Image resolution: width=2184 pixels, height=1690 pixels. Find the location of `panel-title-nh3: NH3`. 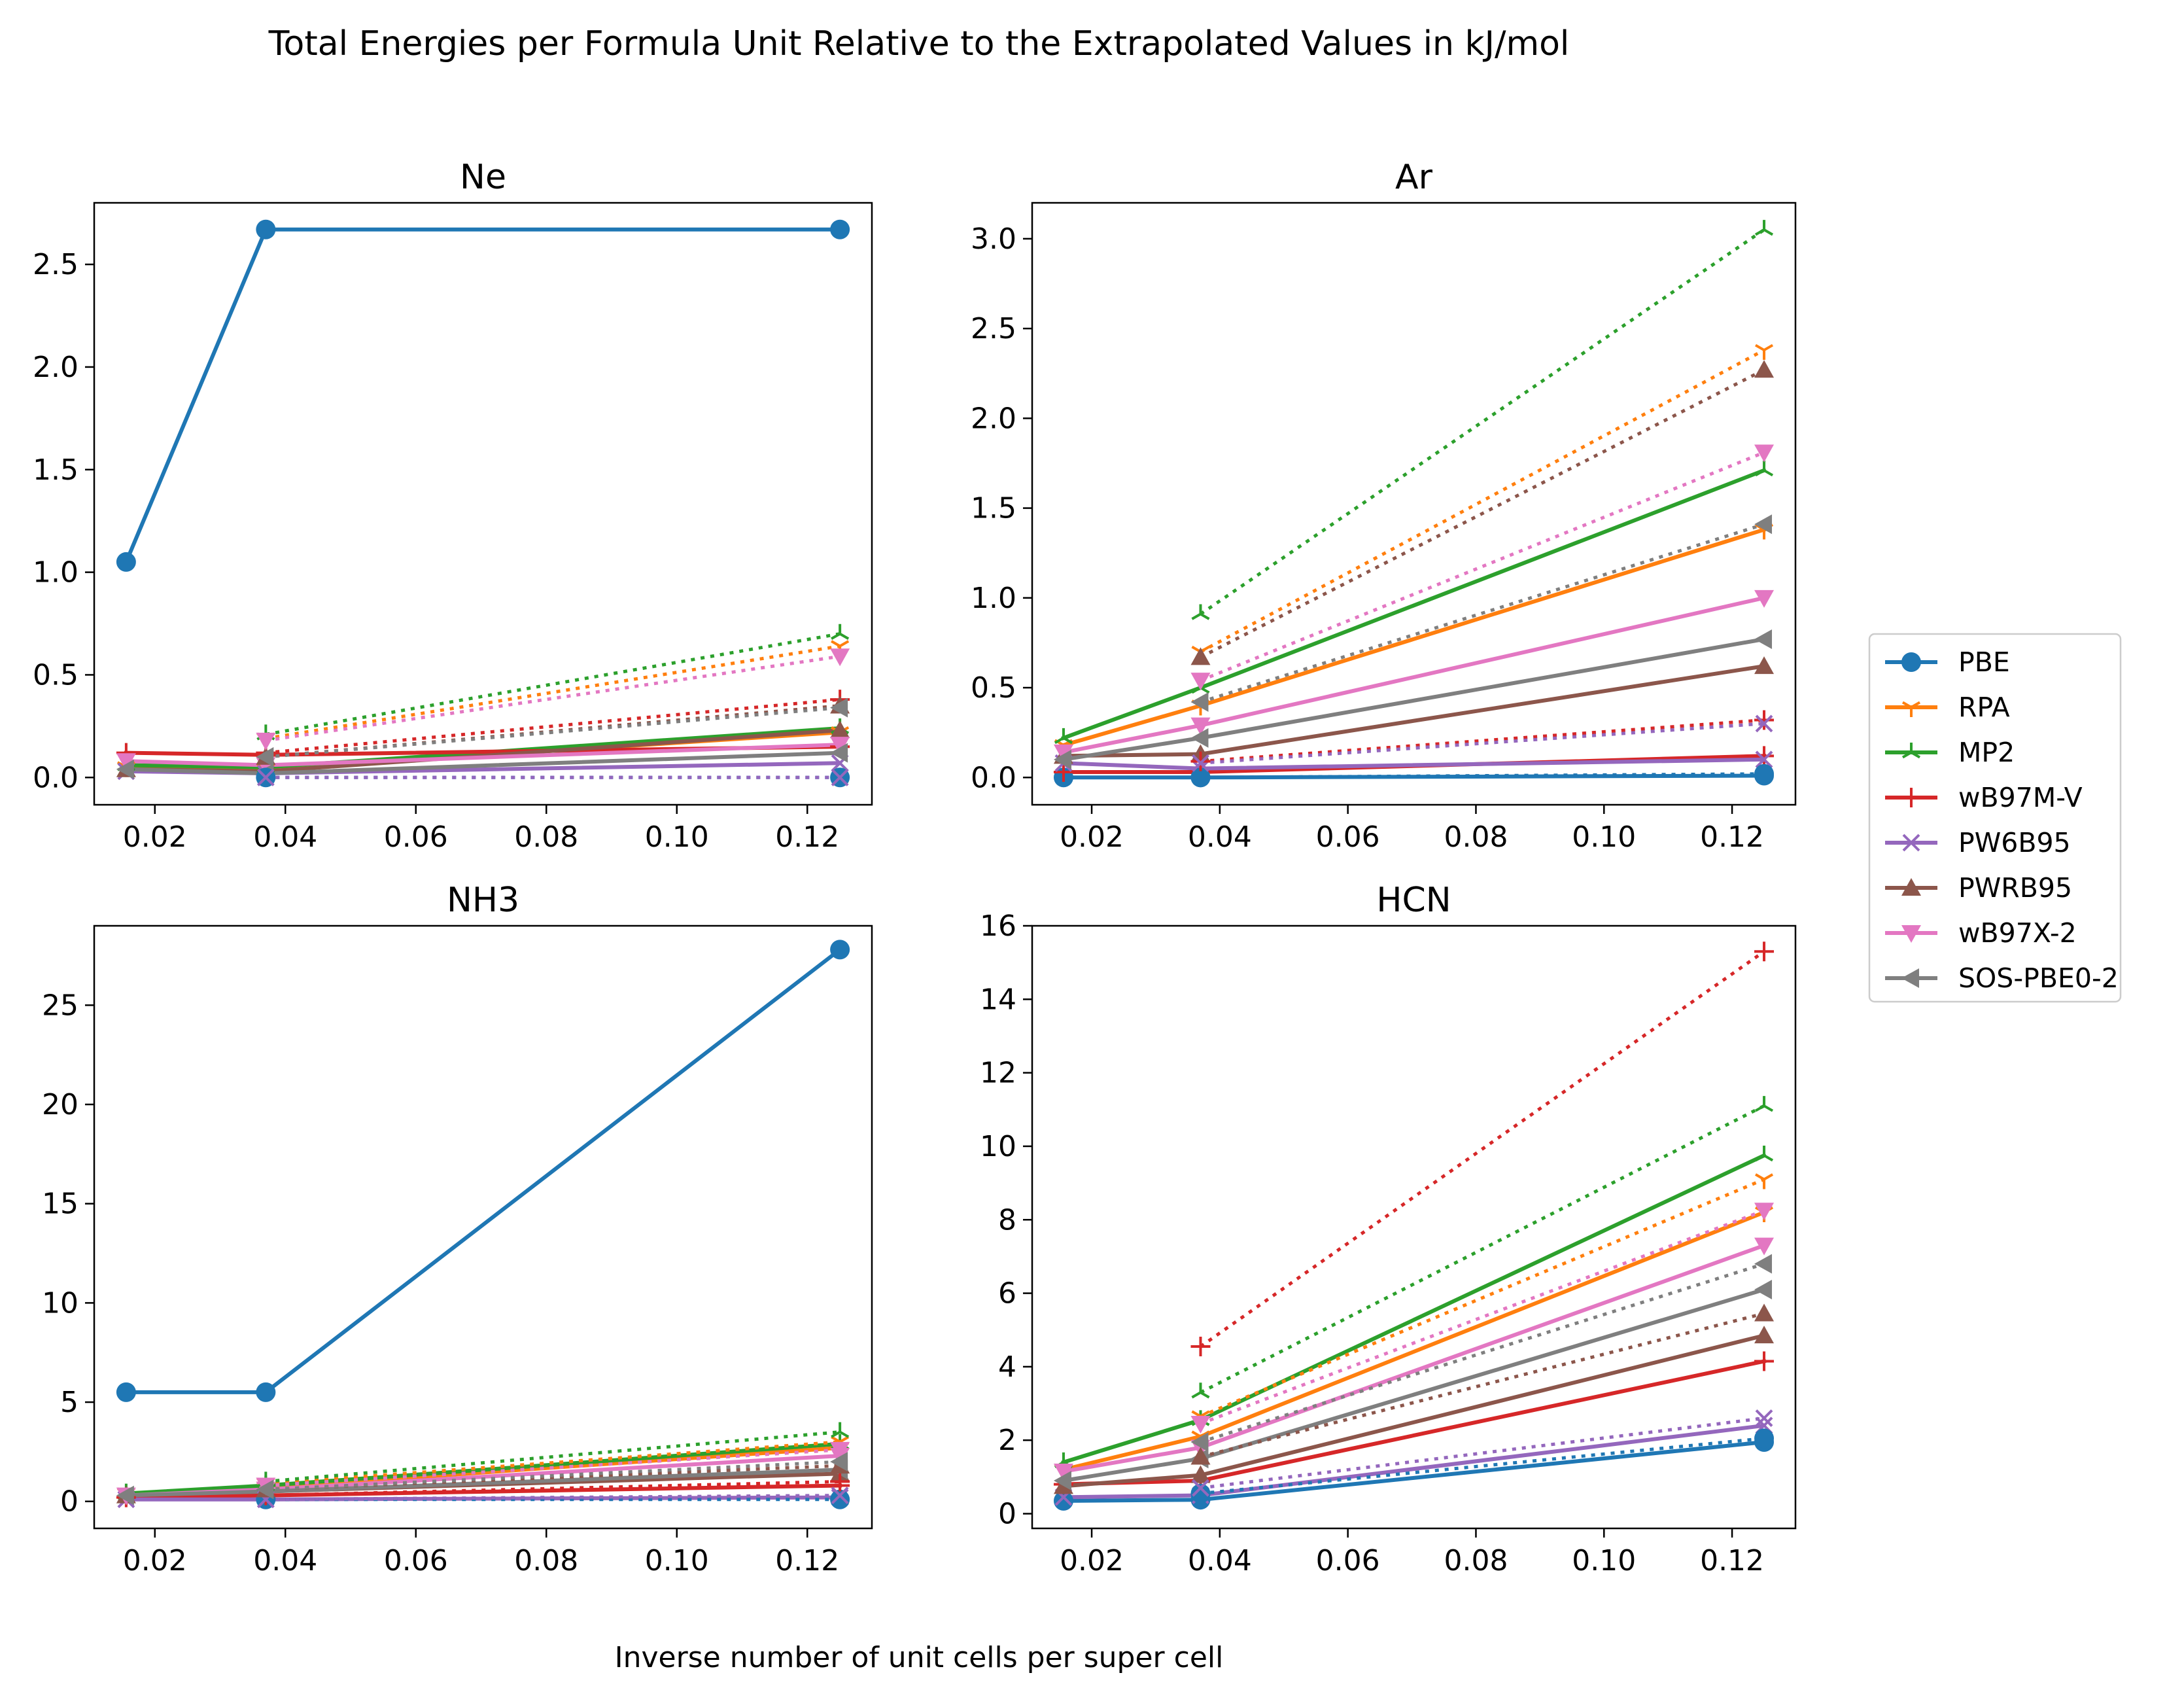

panel-title-nh3: NH3 is located at coordinates (483, 900).